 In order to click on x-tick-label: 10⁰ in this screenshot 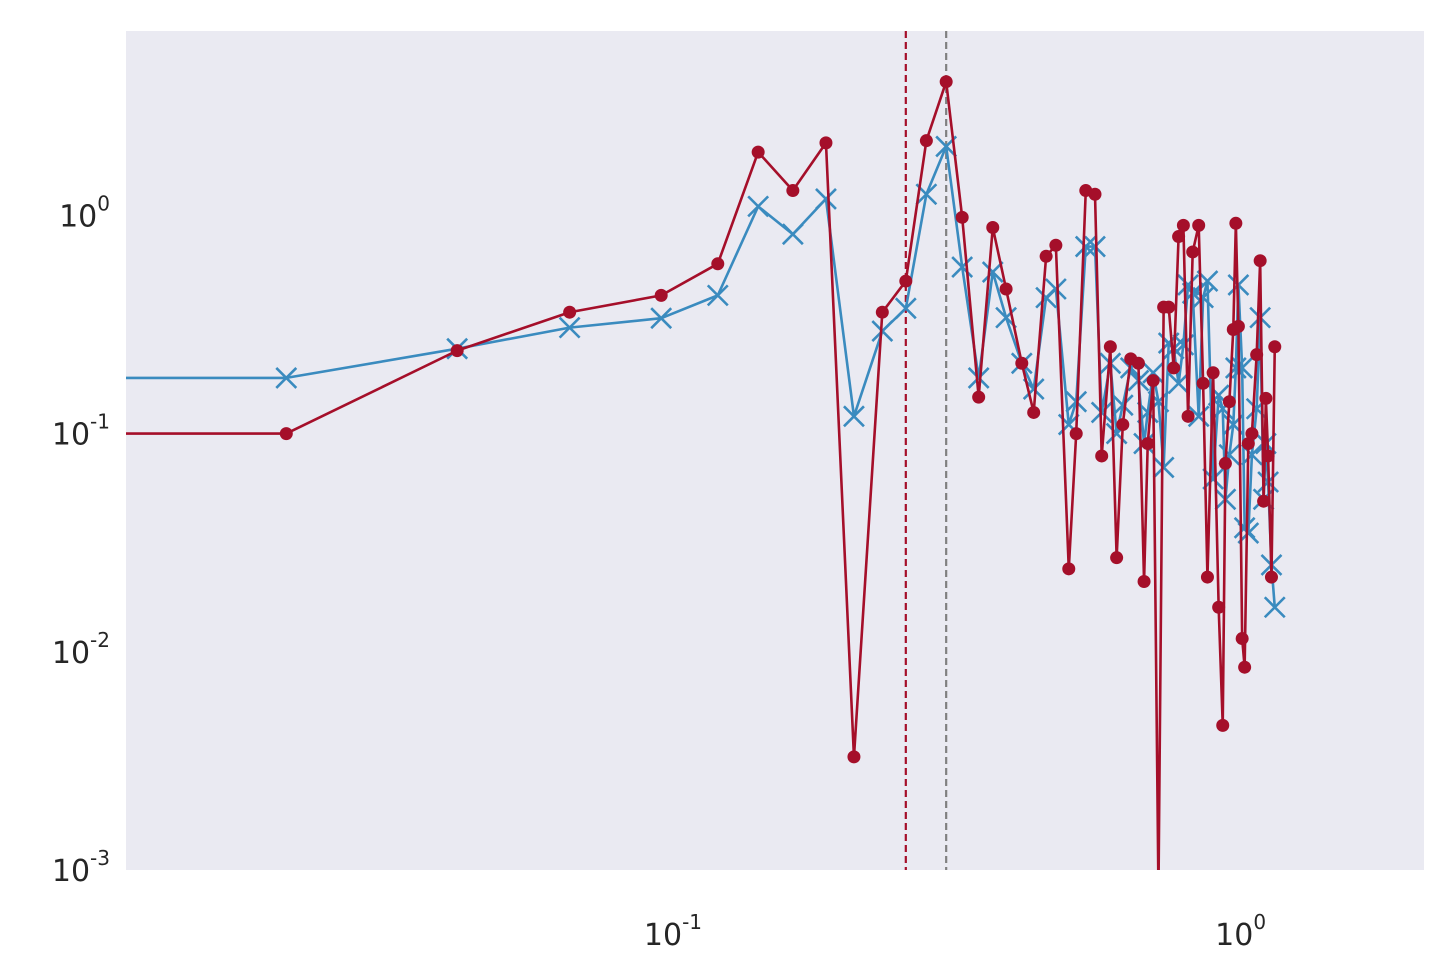, I will do `click(1240, 931)`.